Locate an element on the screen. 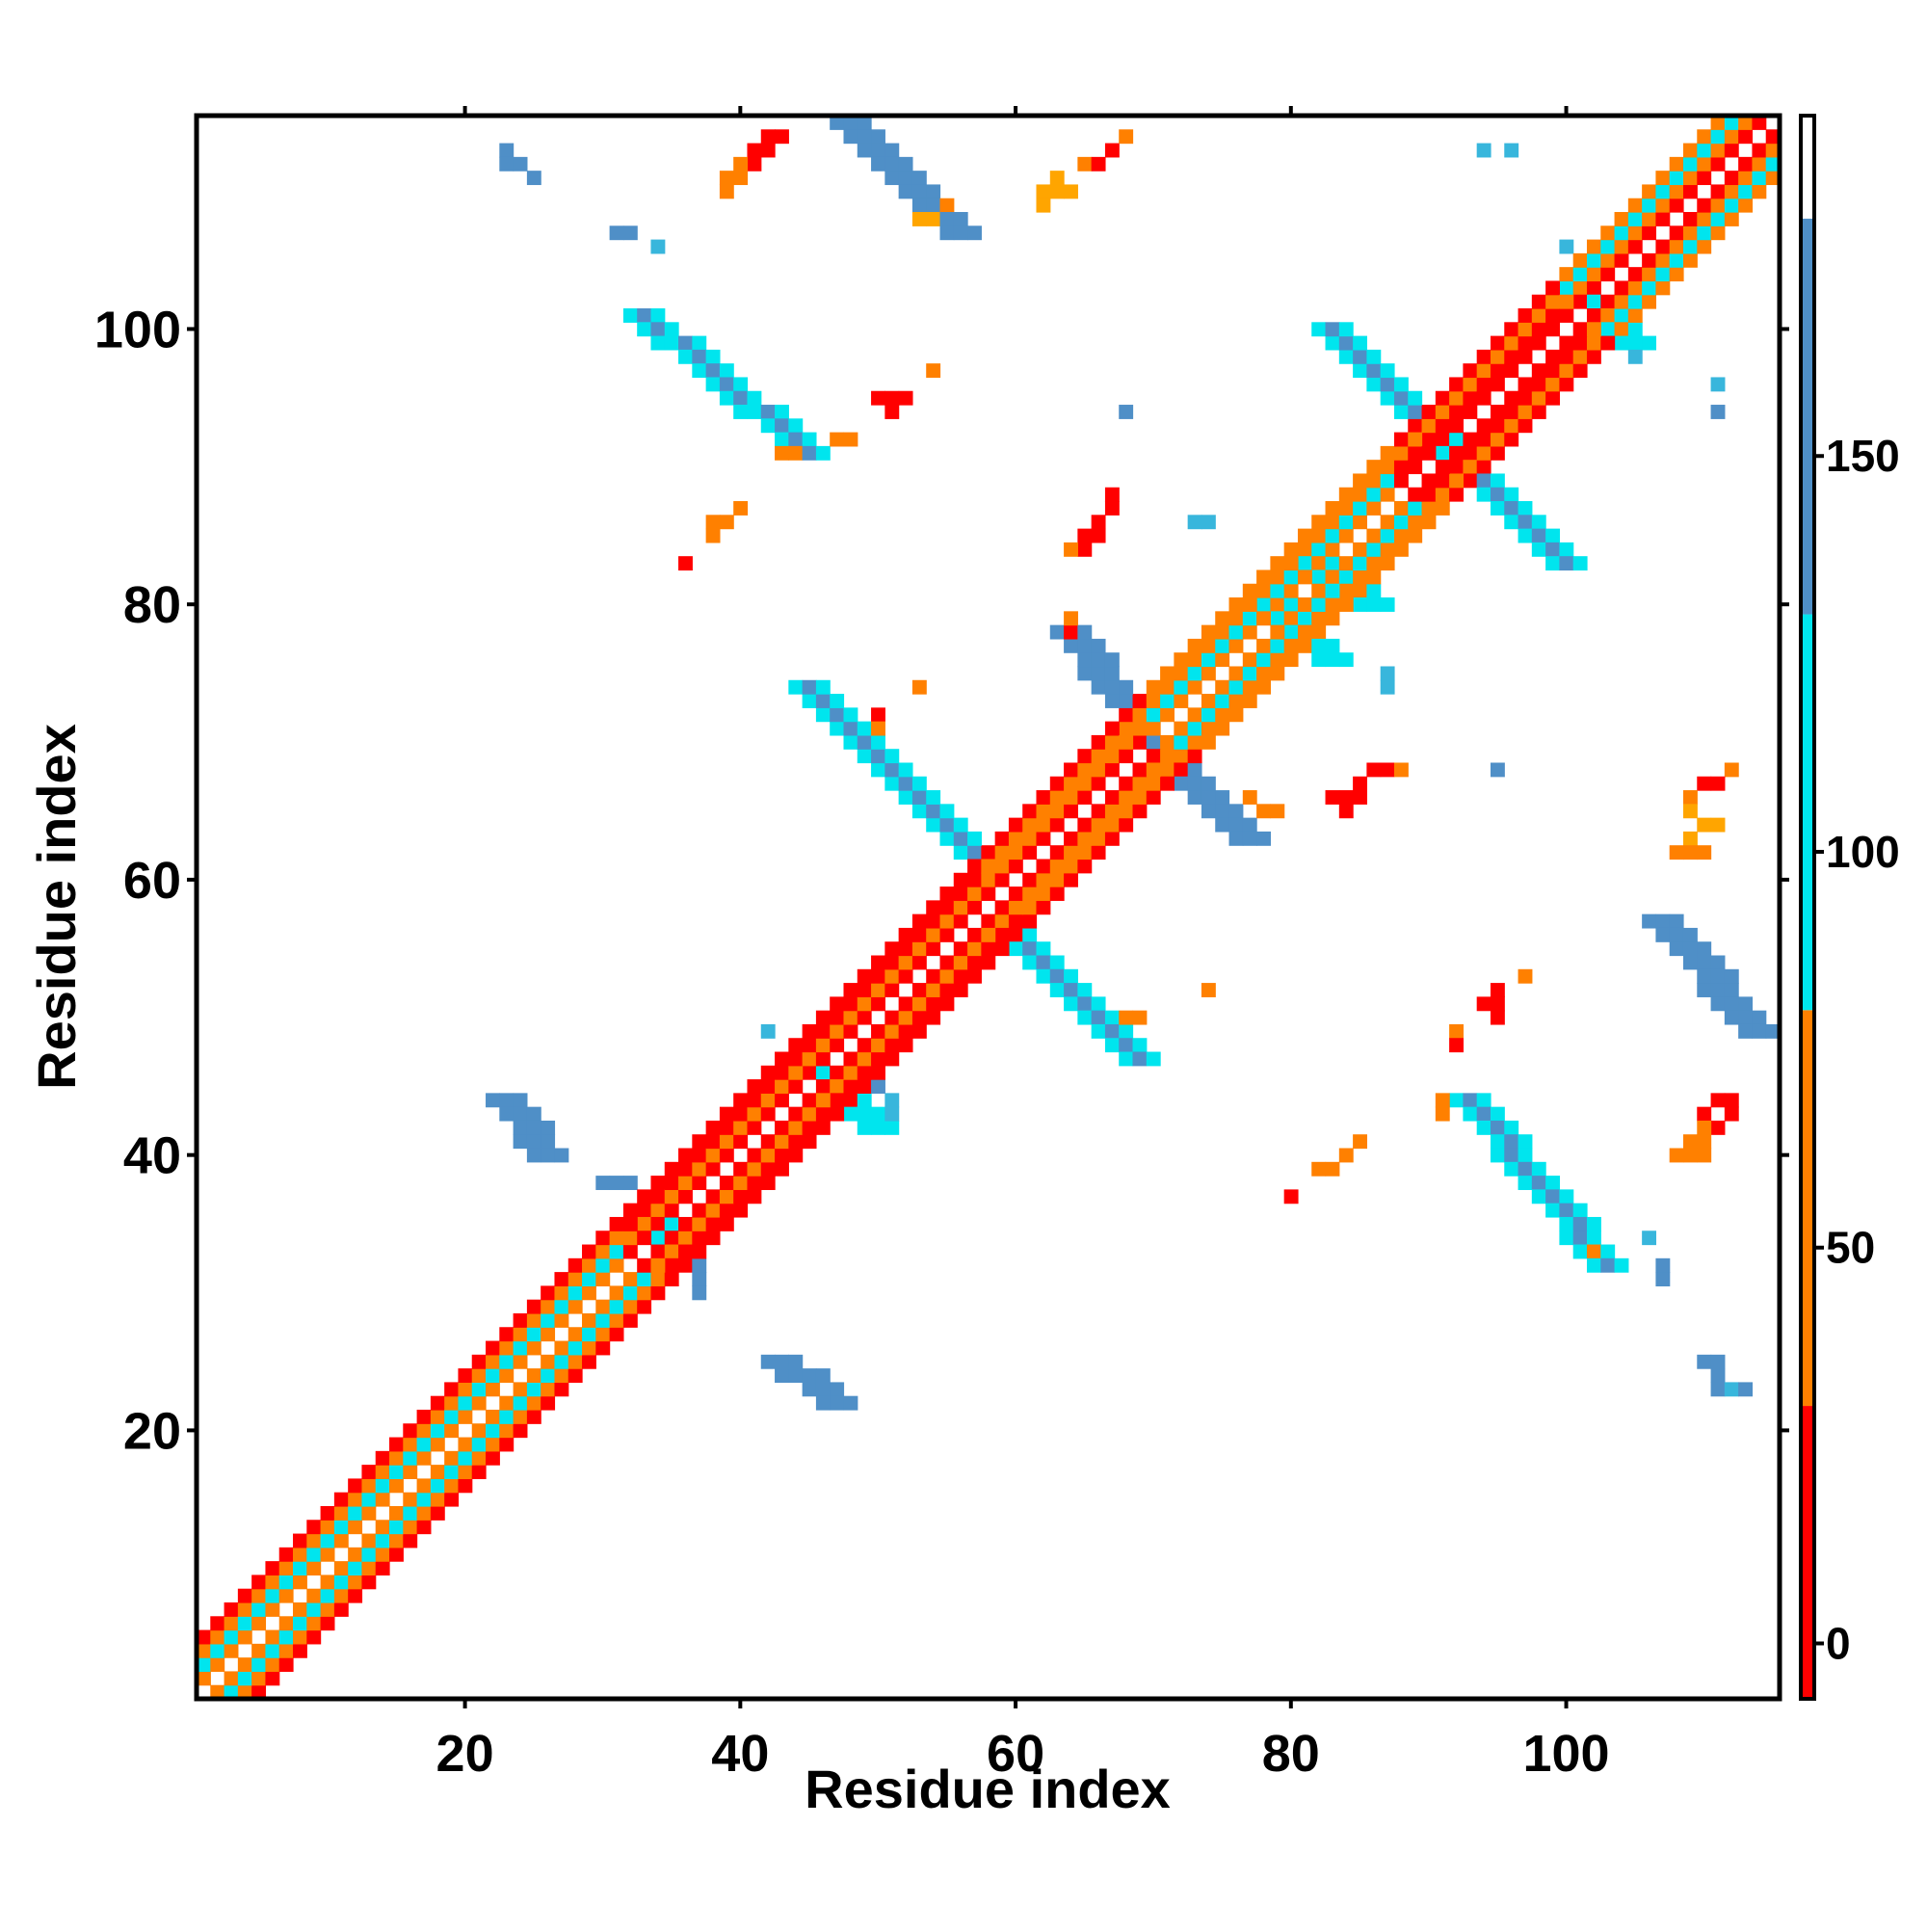 The height and width of the screenshot is (1932, 1927). colorbar-tick-label: 150 is located at coordinates (1863, 456).